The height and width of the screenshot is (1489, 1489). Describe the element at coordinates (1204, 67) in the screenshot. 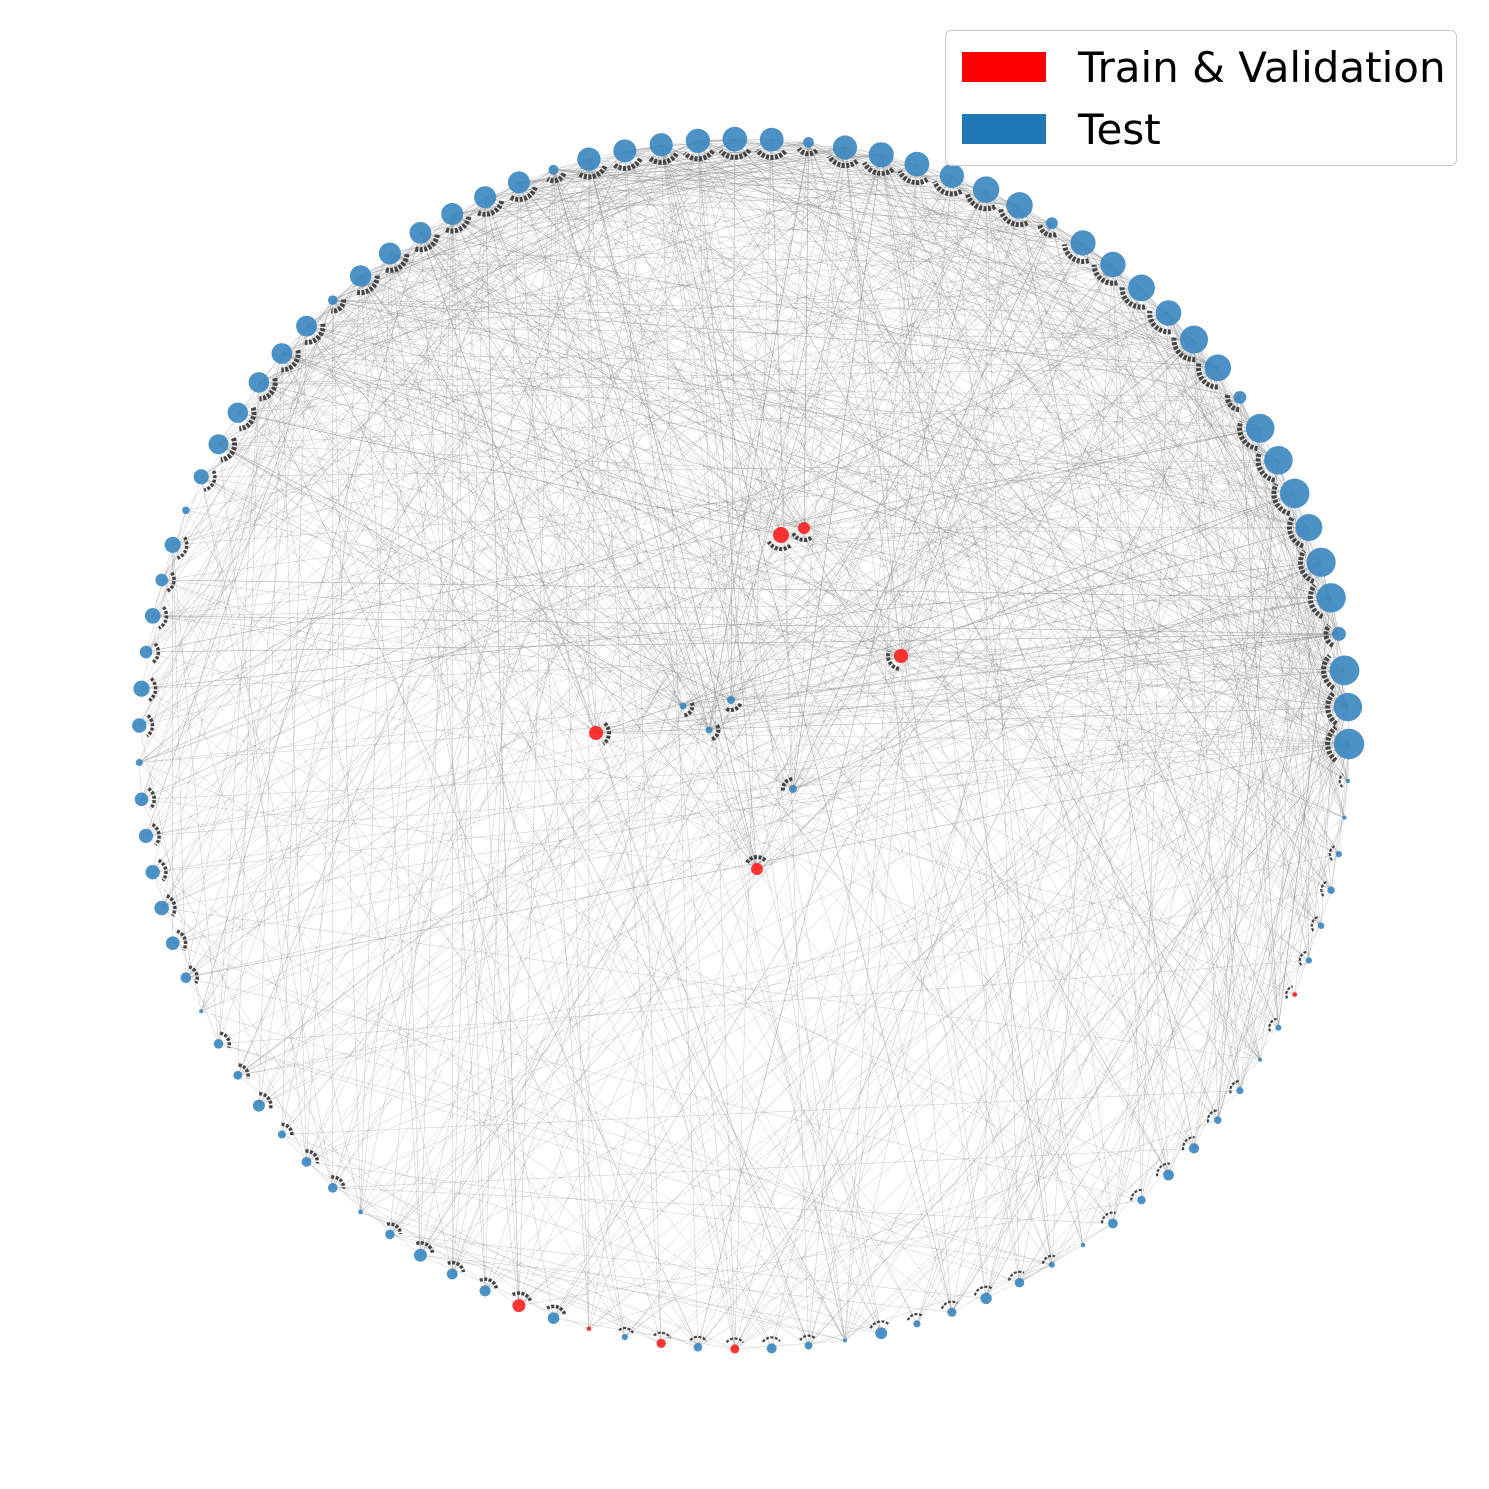

I see `legend-item-train: Train & Validation` at that location.